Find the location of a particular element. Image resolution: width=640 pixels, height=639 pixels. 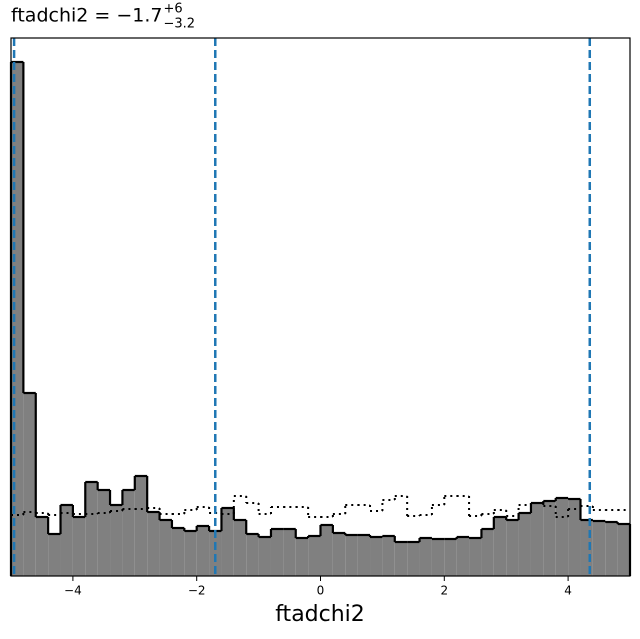

x-tick-label: −2 is located at coordinates (197, 591).